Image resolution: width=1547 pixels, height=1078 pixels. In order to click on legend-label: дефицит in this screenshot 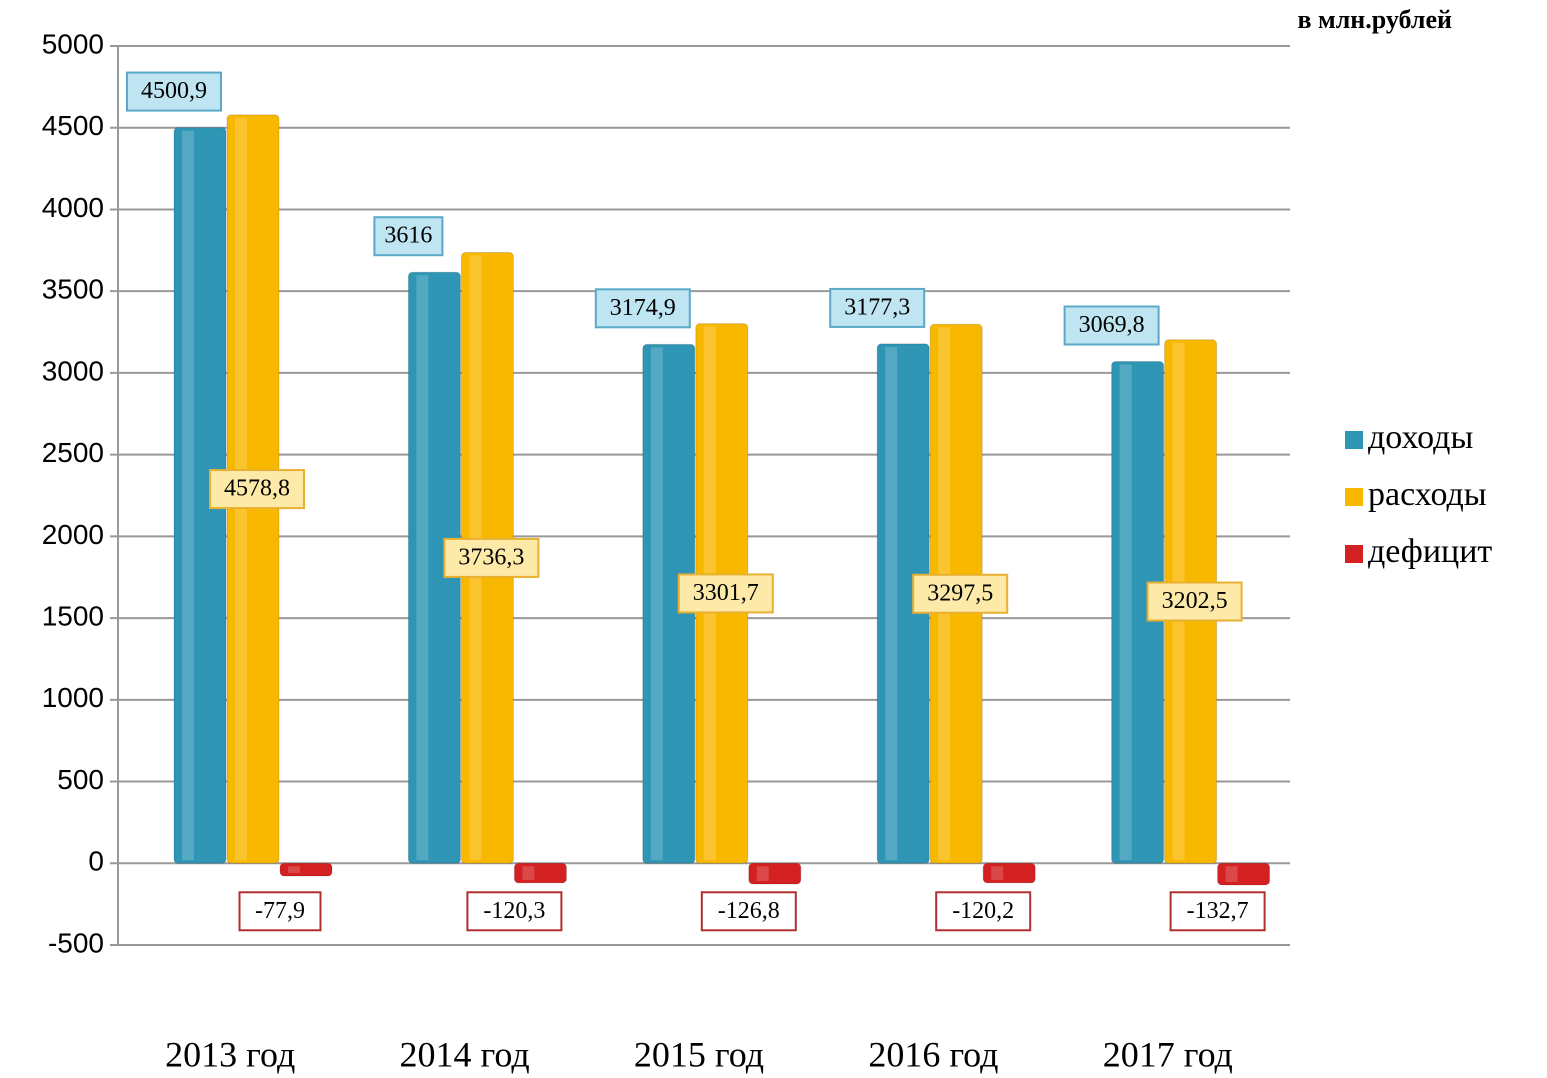, I will do `click(1430, 551)`.